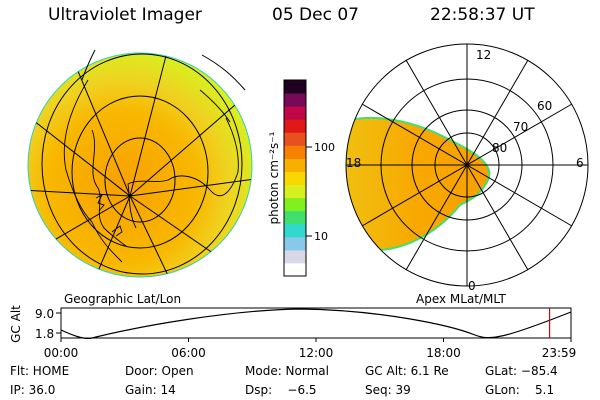 The height and width of the screenshot is (400, 600). Describe the element at coordinates (443, 353) in the screenshot. I see `altitude-xtick-label: 18:00` at that location.